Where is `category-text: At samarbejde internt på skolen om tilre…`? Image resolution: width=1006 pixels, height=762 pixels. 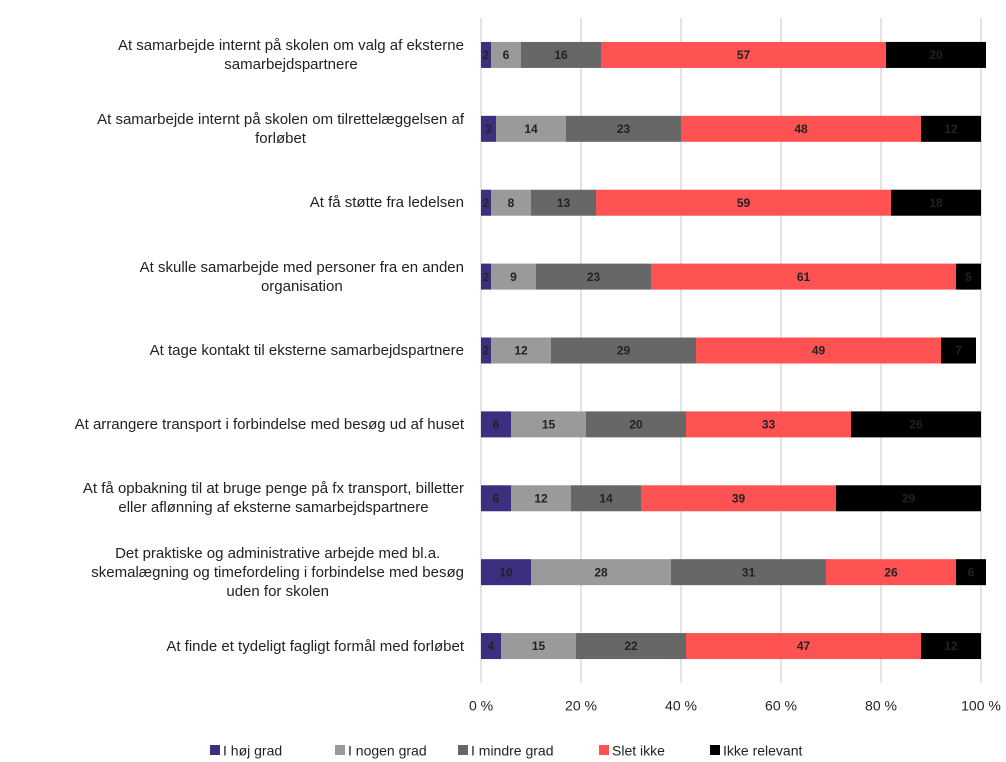 category-text: At samarbejde internt på skolen om tilre… is located at coordinates (280, 128).